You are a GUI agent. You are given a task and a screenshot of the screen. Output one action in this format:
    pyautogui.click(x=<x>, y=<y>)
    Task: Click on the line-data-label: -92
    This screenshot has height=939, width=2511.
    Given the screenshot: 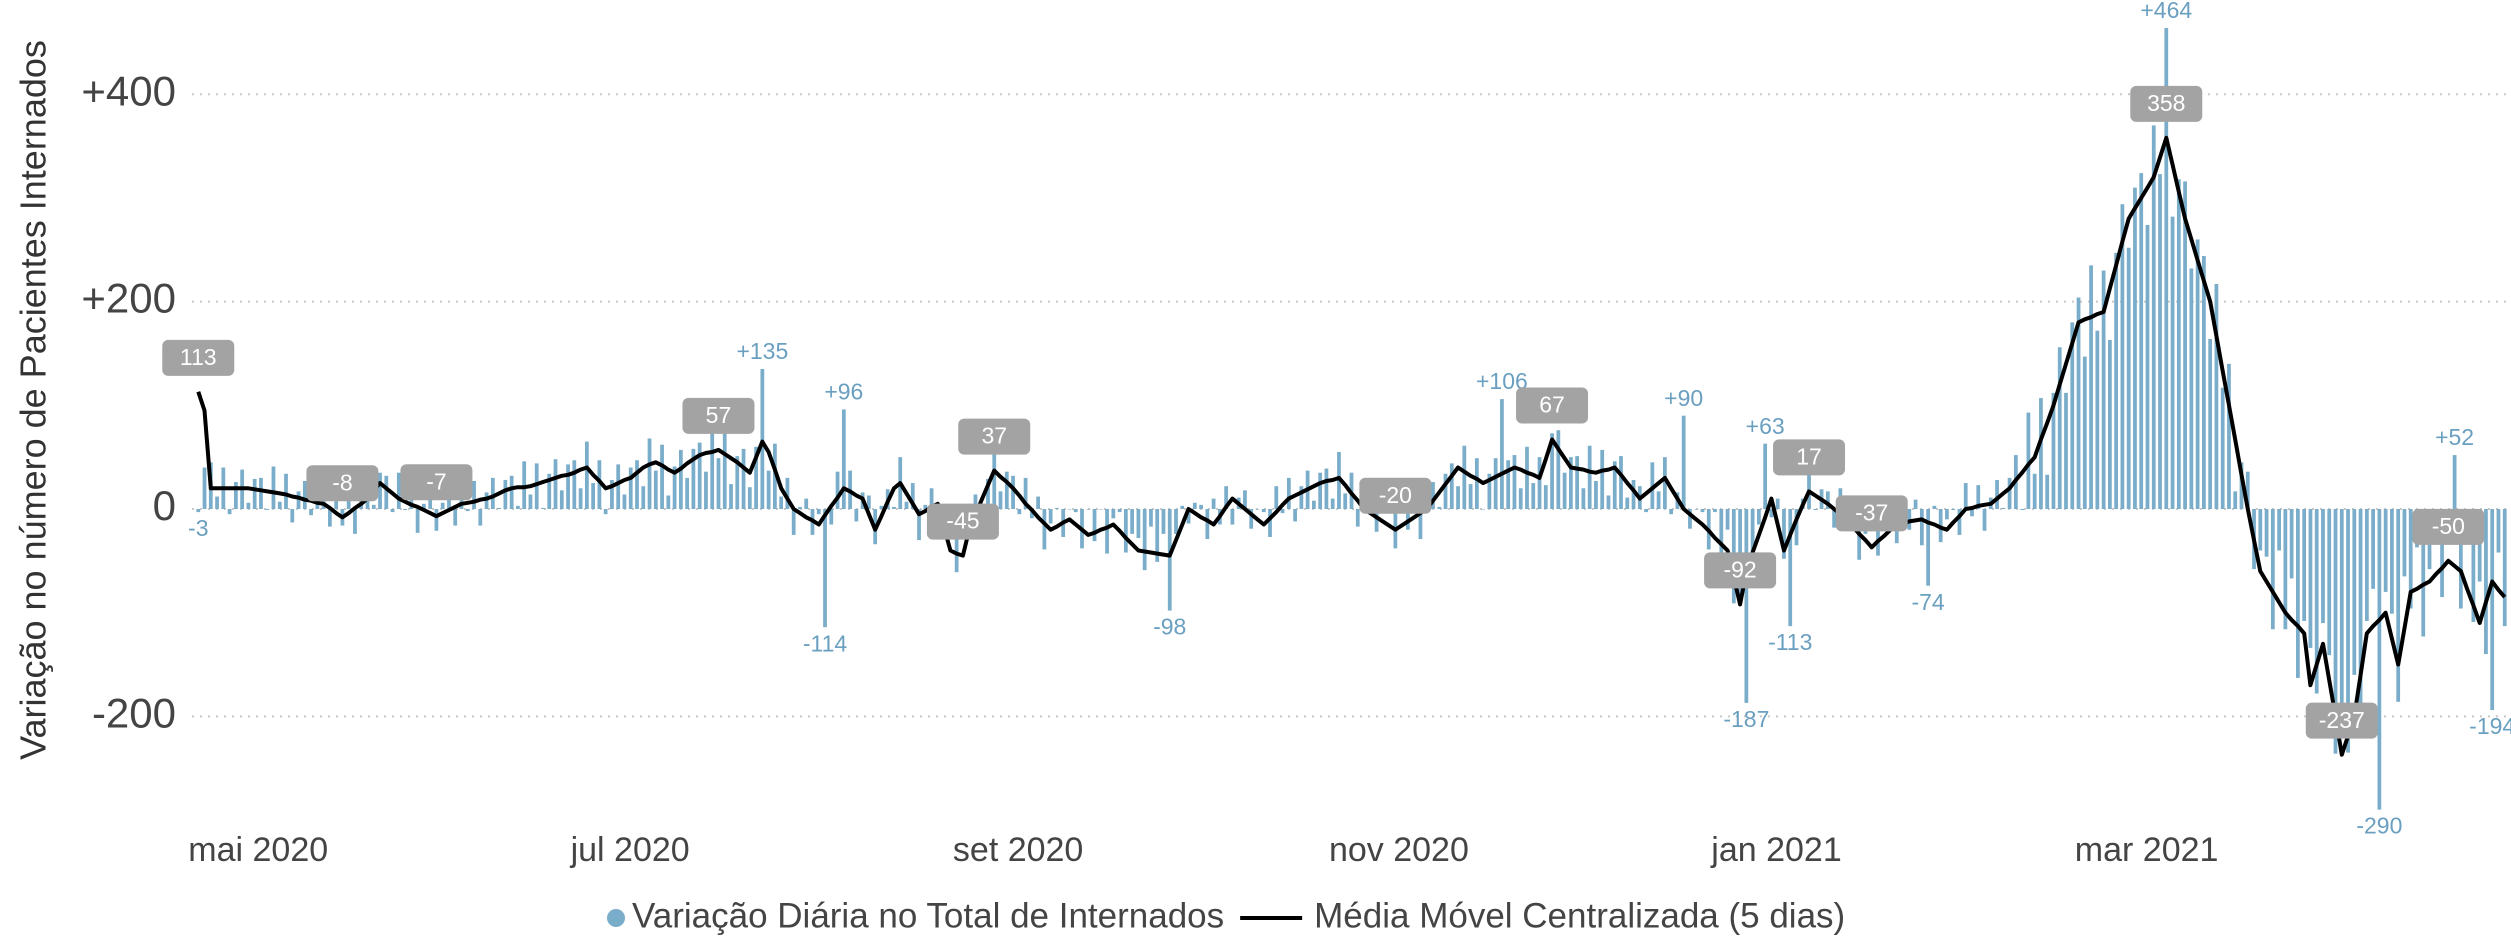 What is the action you would take?
    pyautogui.click(x=1739, y=569)
    